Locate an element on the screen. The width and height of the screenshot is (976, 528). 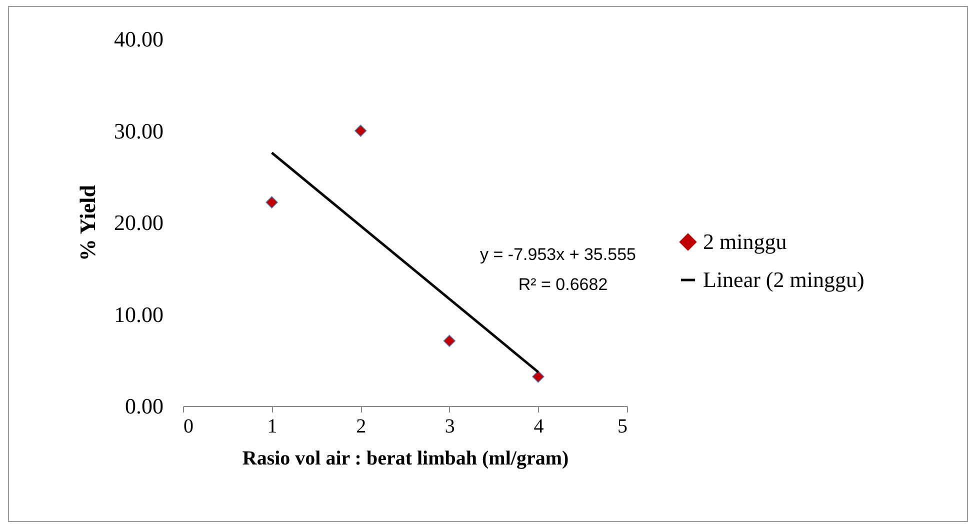
annotation: R² = 0.6682 is located at coordinates (563, 284).